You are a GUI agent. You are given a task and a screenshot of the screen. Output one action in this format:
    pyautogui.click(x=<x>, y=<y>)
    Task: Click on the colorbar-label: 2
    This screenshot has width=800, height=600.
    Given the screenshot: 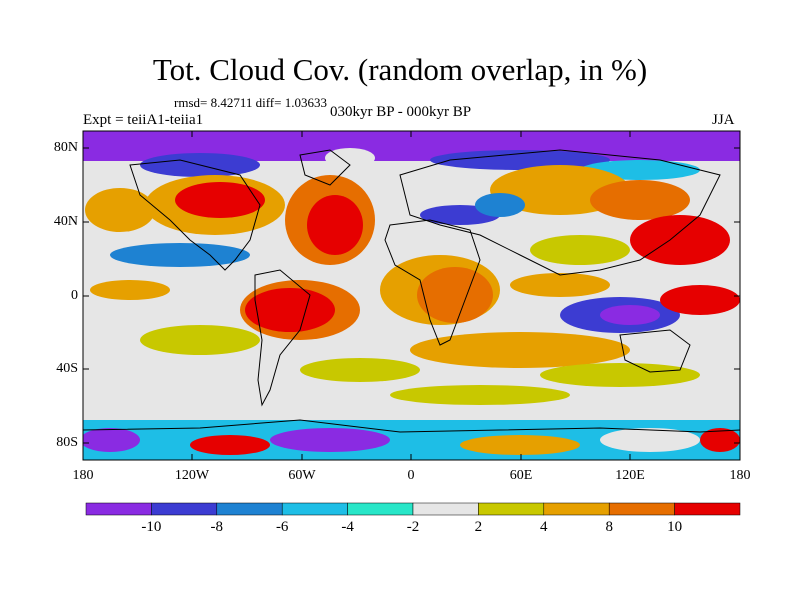 What is the action you would take?
    pyautogui.click(x=478, y=527)
    